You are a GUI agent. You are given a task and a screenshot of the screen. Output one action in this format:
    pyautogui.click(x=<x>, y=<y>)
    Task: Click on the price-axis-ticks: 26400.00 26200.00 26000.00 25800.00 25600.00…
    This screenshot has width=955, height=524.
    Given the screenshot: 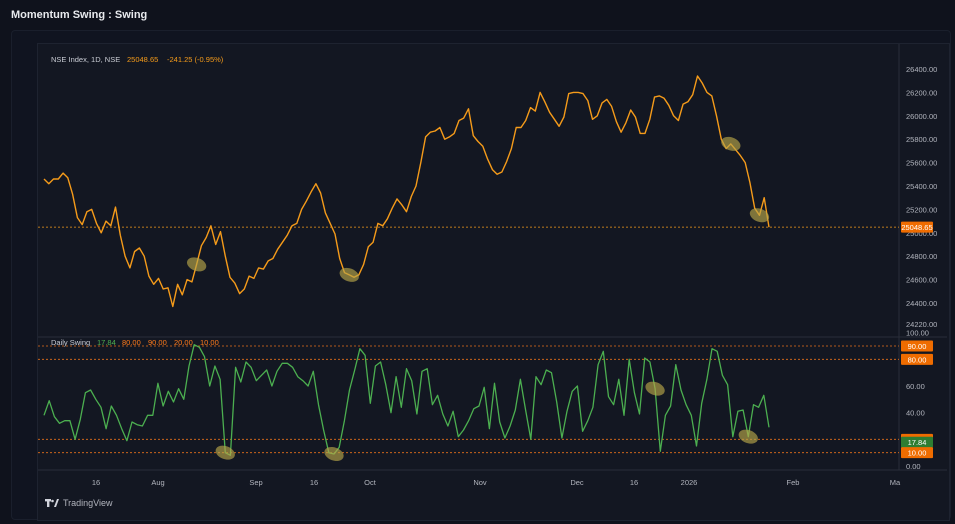 What is the action you would take?
    pyautogui.click(x=921, y=197)
    